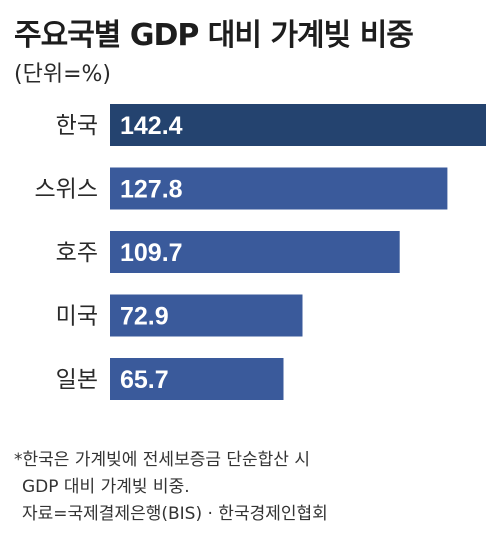 This screenshot has width=500, height=538. I want to click on category-label-5: 일본, so click(77, 380).